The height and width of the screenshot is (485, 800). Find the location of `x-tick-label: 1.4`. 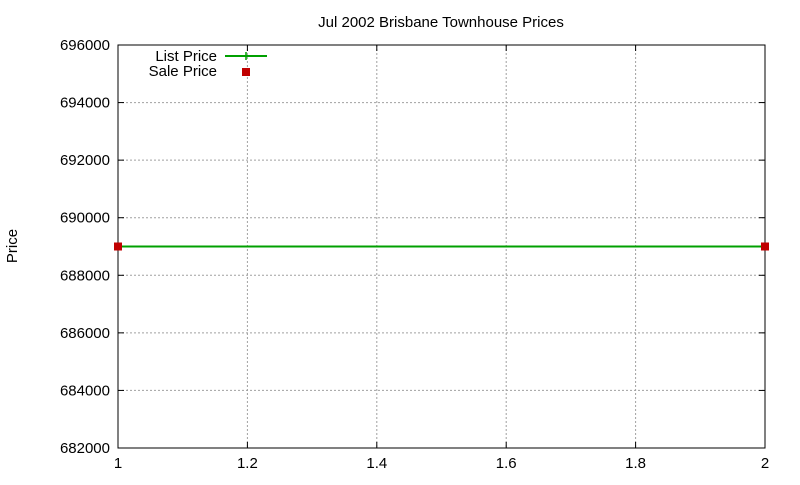

x-tick-label: 1.4 is located at coordinates (376, 463).